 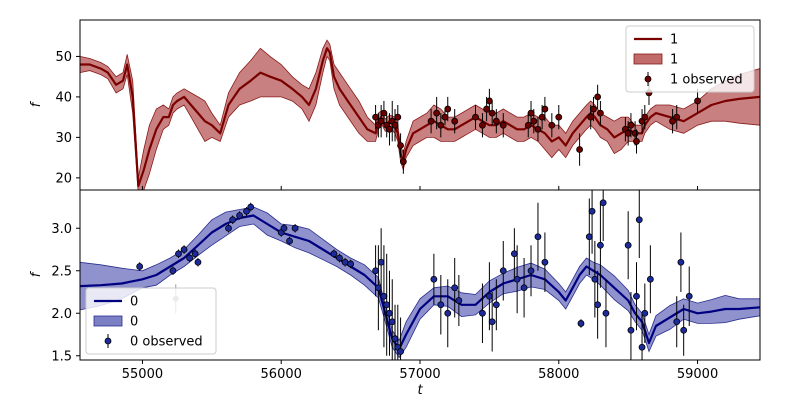 I want to click on x-tick-label: 58000, so click(x=558, y=374).